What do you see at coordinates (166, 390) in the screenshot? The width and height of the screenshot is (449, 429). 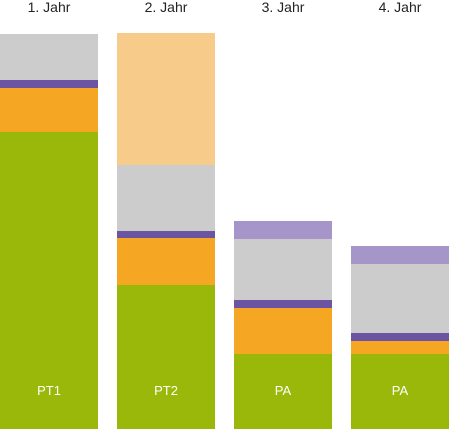 I see `bar-label: PT2` at bounding box center [166, 390].